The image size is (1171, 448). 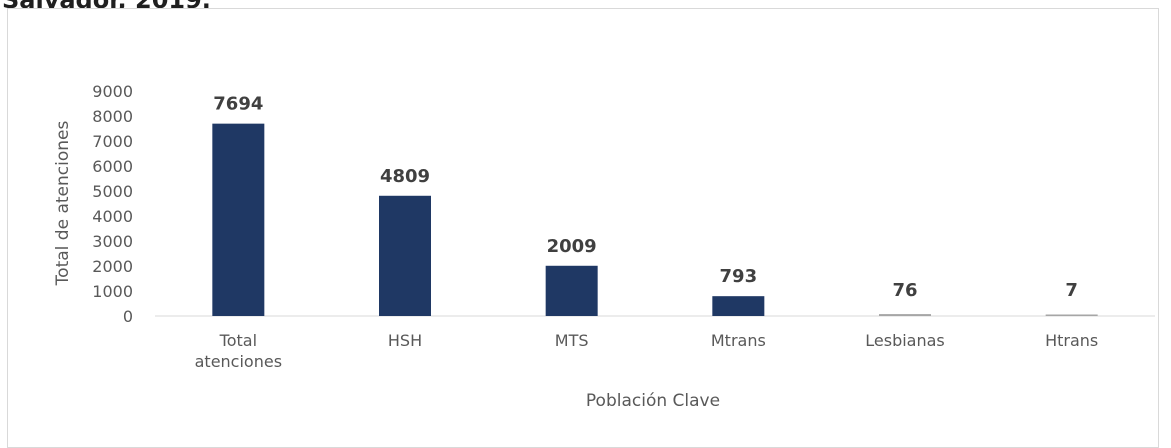 What do you see at coordinates (405, 255) in the screenshot?
I see `bar-hsh` at bounding box center [405, 255].